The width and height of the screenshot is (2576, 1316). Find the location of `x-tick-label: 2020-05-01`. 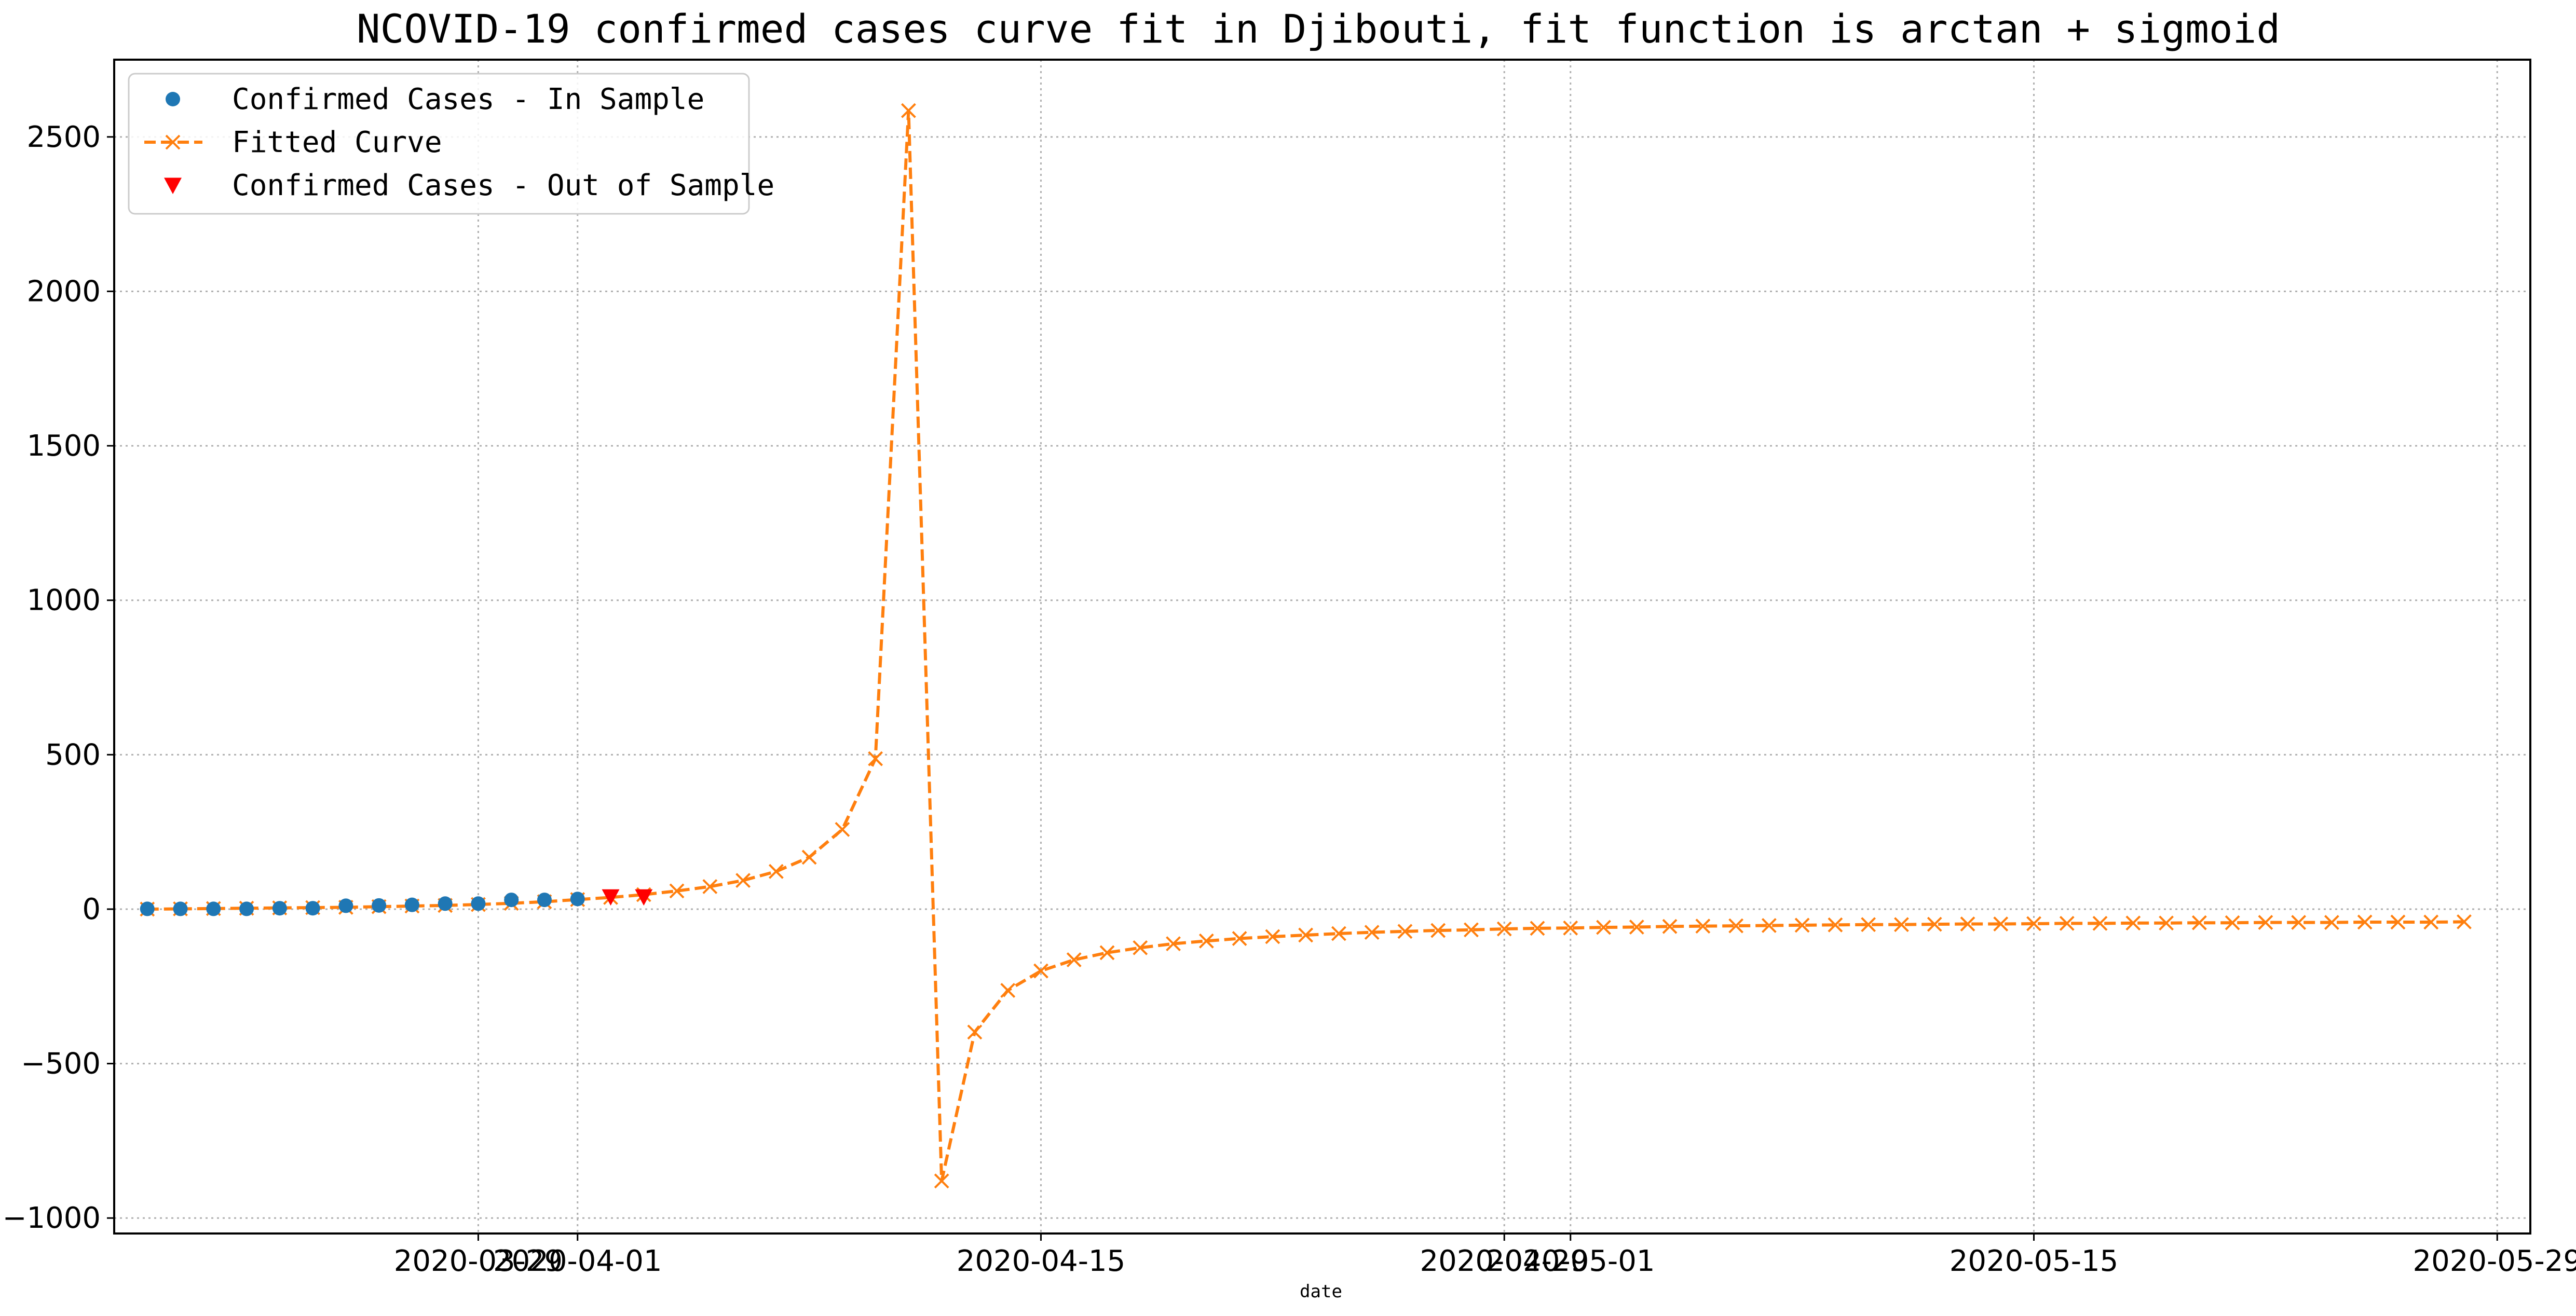

x-tick-label: 2020-05-01 is located at coordinates (1570, 1261).